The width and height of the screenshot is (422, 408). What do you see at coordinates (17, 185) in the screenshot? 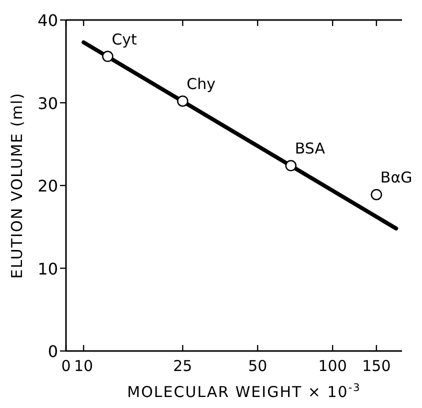
I see `y-axis-title: ELUTION VOLUME (ml)` at bounding box center [17, 185].